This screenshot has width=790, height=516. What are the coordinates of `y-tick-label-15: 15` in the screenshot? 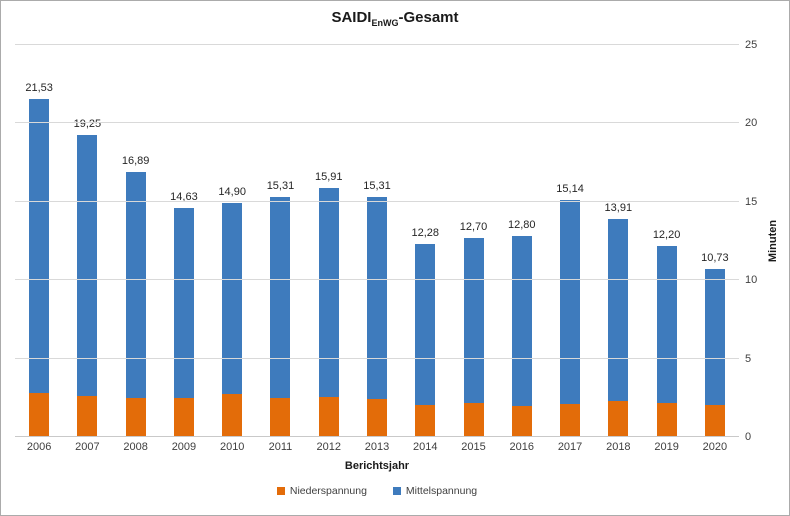 It's located at (751, 201).